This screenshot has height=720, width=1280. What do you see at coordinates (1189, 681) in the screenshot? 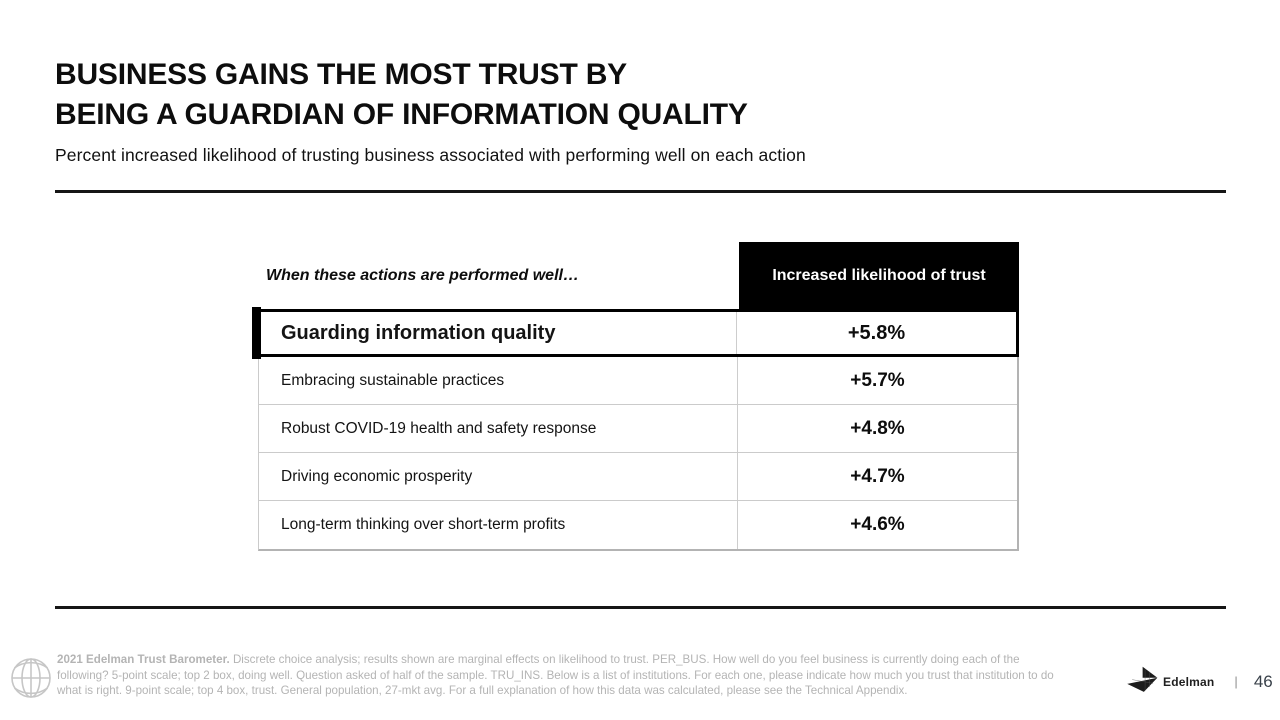
I see `brand-name: Edelman` at bounding box center [1189, 681].